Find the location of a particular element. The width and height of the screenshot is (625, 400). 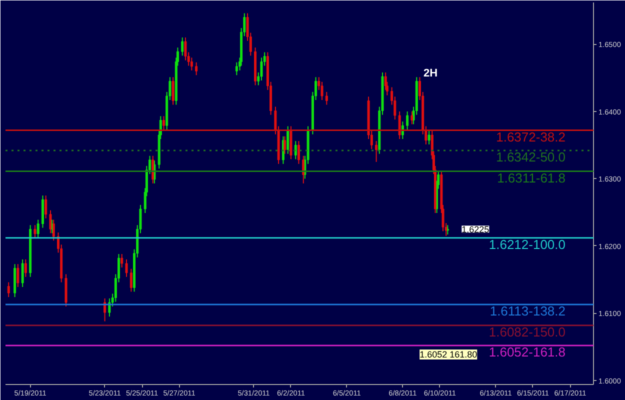

annotation: 1.6052 161.80 is located at coordinates (449, 354).